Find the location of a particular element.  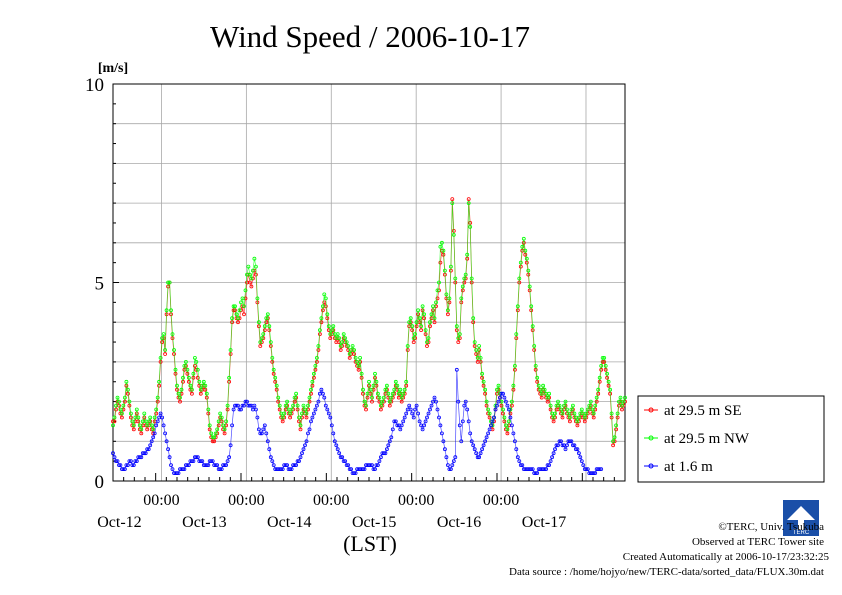

legend-box is located at coordinates (731, 439).